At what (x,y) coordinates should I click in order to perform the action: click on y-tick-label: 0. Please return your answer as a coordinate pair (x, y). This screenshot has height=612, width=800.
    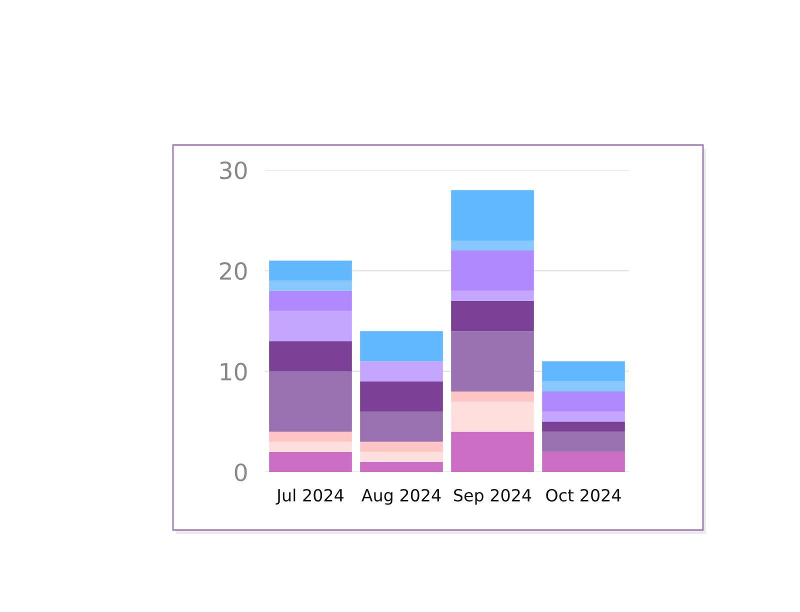
    Looking at the image, I should click on (240, 472).